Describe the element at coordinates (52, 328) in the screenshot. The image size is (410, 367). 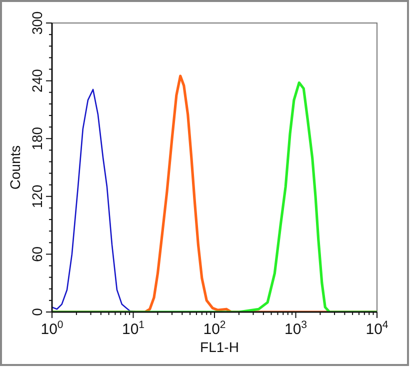
I see `x-tick-label: 10$^{0}$` at that location.